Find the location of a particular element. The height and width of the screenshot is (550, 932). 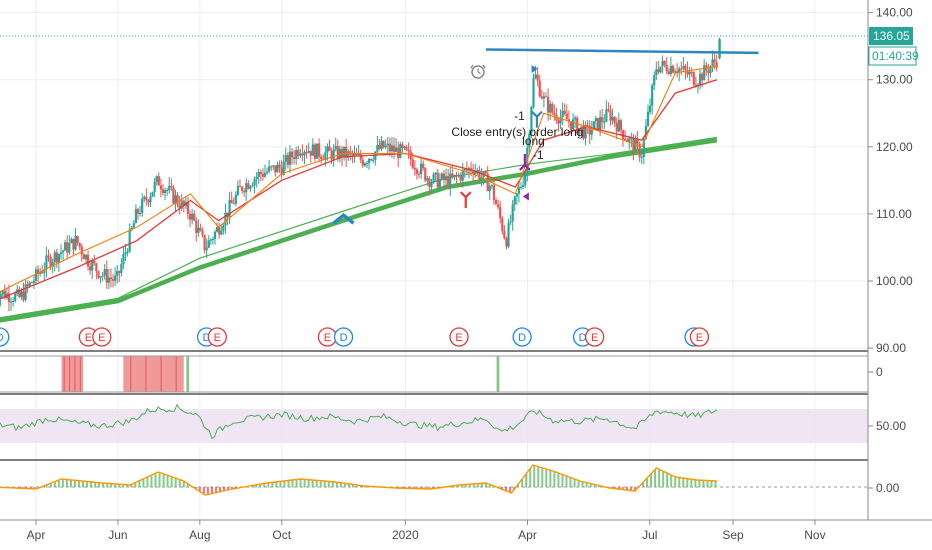

trade-arrow-icon is located at coordinates (465, 200).